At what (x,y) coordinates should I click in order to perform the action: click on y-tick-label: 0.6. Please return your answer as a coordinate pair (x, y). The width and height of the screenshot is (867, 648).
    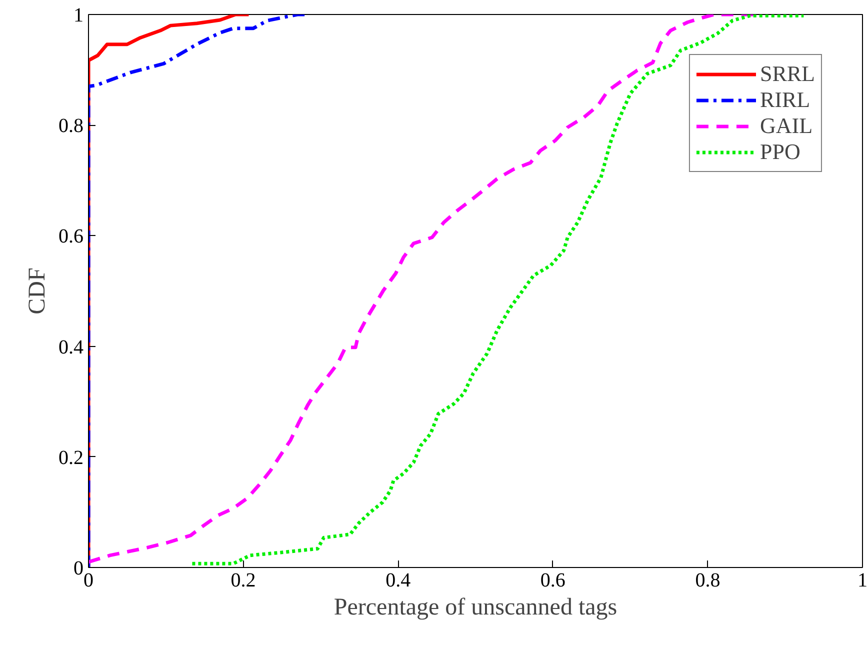
    Looking at the image, I should click on (71, 237).